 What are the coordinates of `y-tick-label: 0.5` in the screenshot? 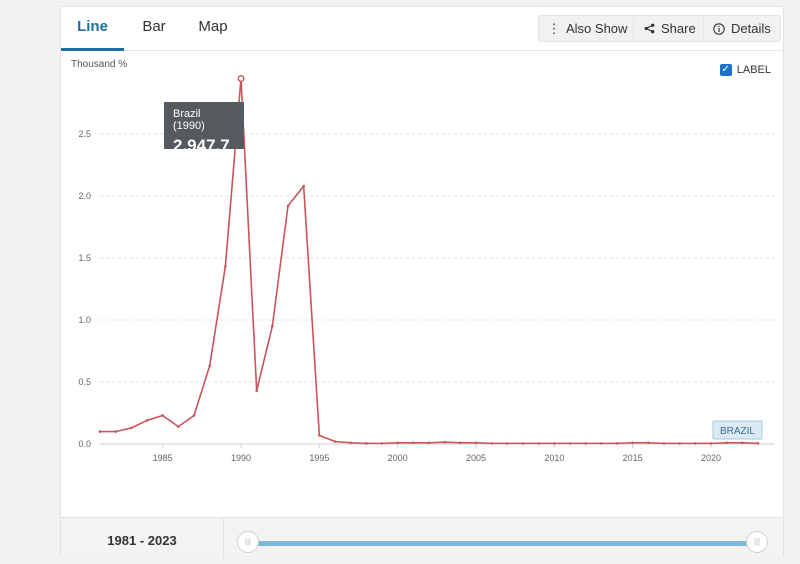 It's located at (84, 382).